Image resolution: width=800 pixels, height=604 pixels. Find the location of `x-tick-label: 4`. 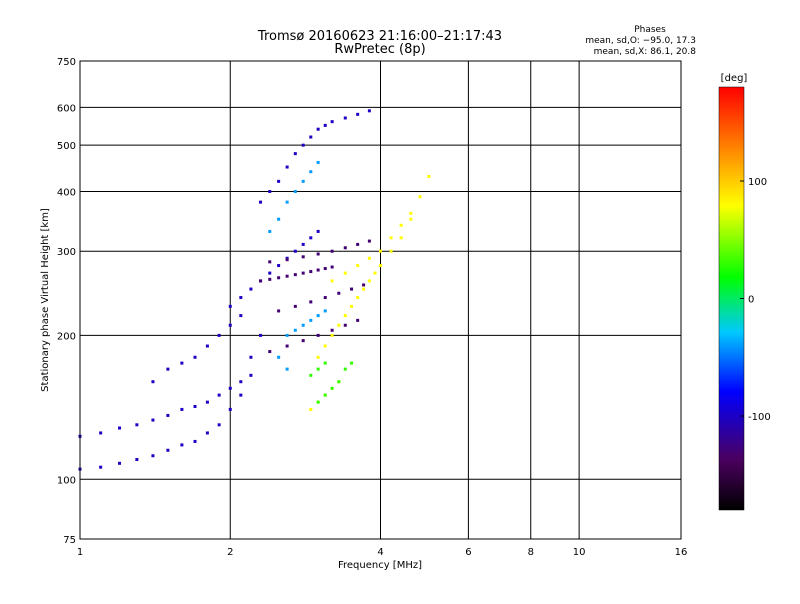

x-tick-label: 4 is located at coordinates (380, 552).